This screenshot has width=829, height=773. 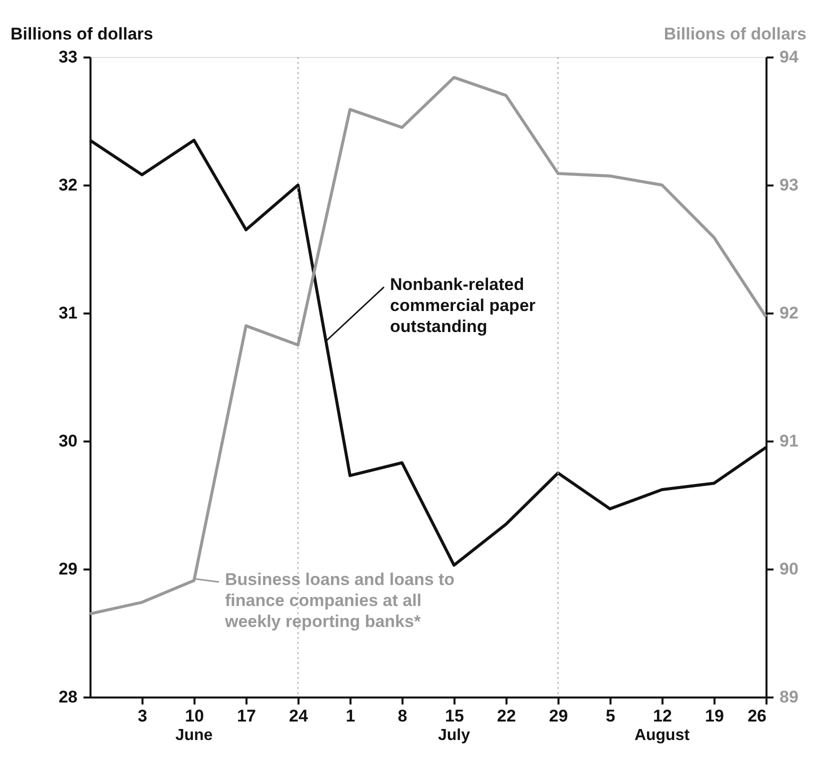 What do you see at coordinates (714, 716) in the screenshot?
I see `x-tick-label: 19` at bounding box center [714, 716].